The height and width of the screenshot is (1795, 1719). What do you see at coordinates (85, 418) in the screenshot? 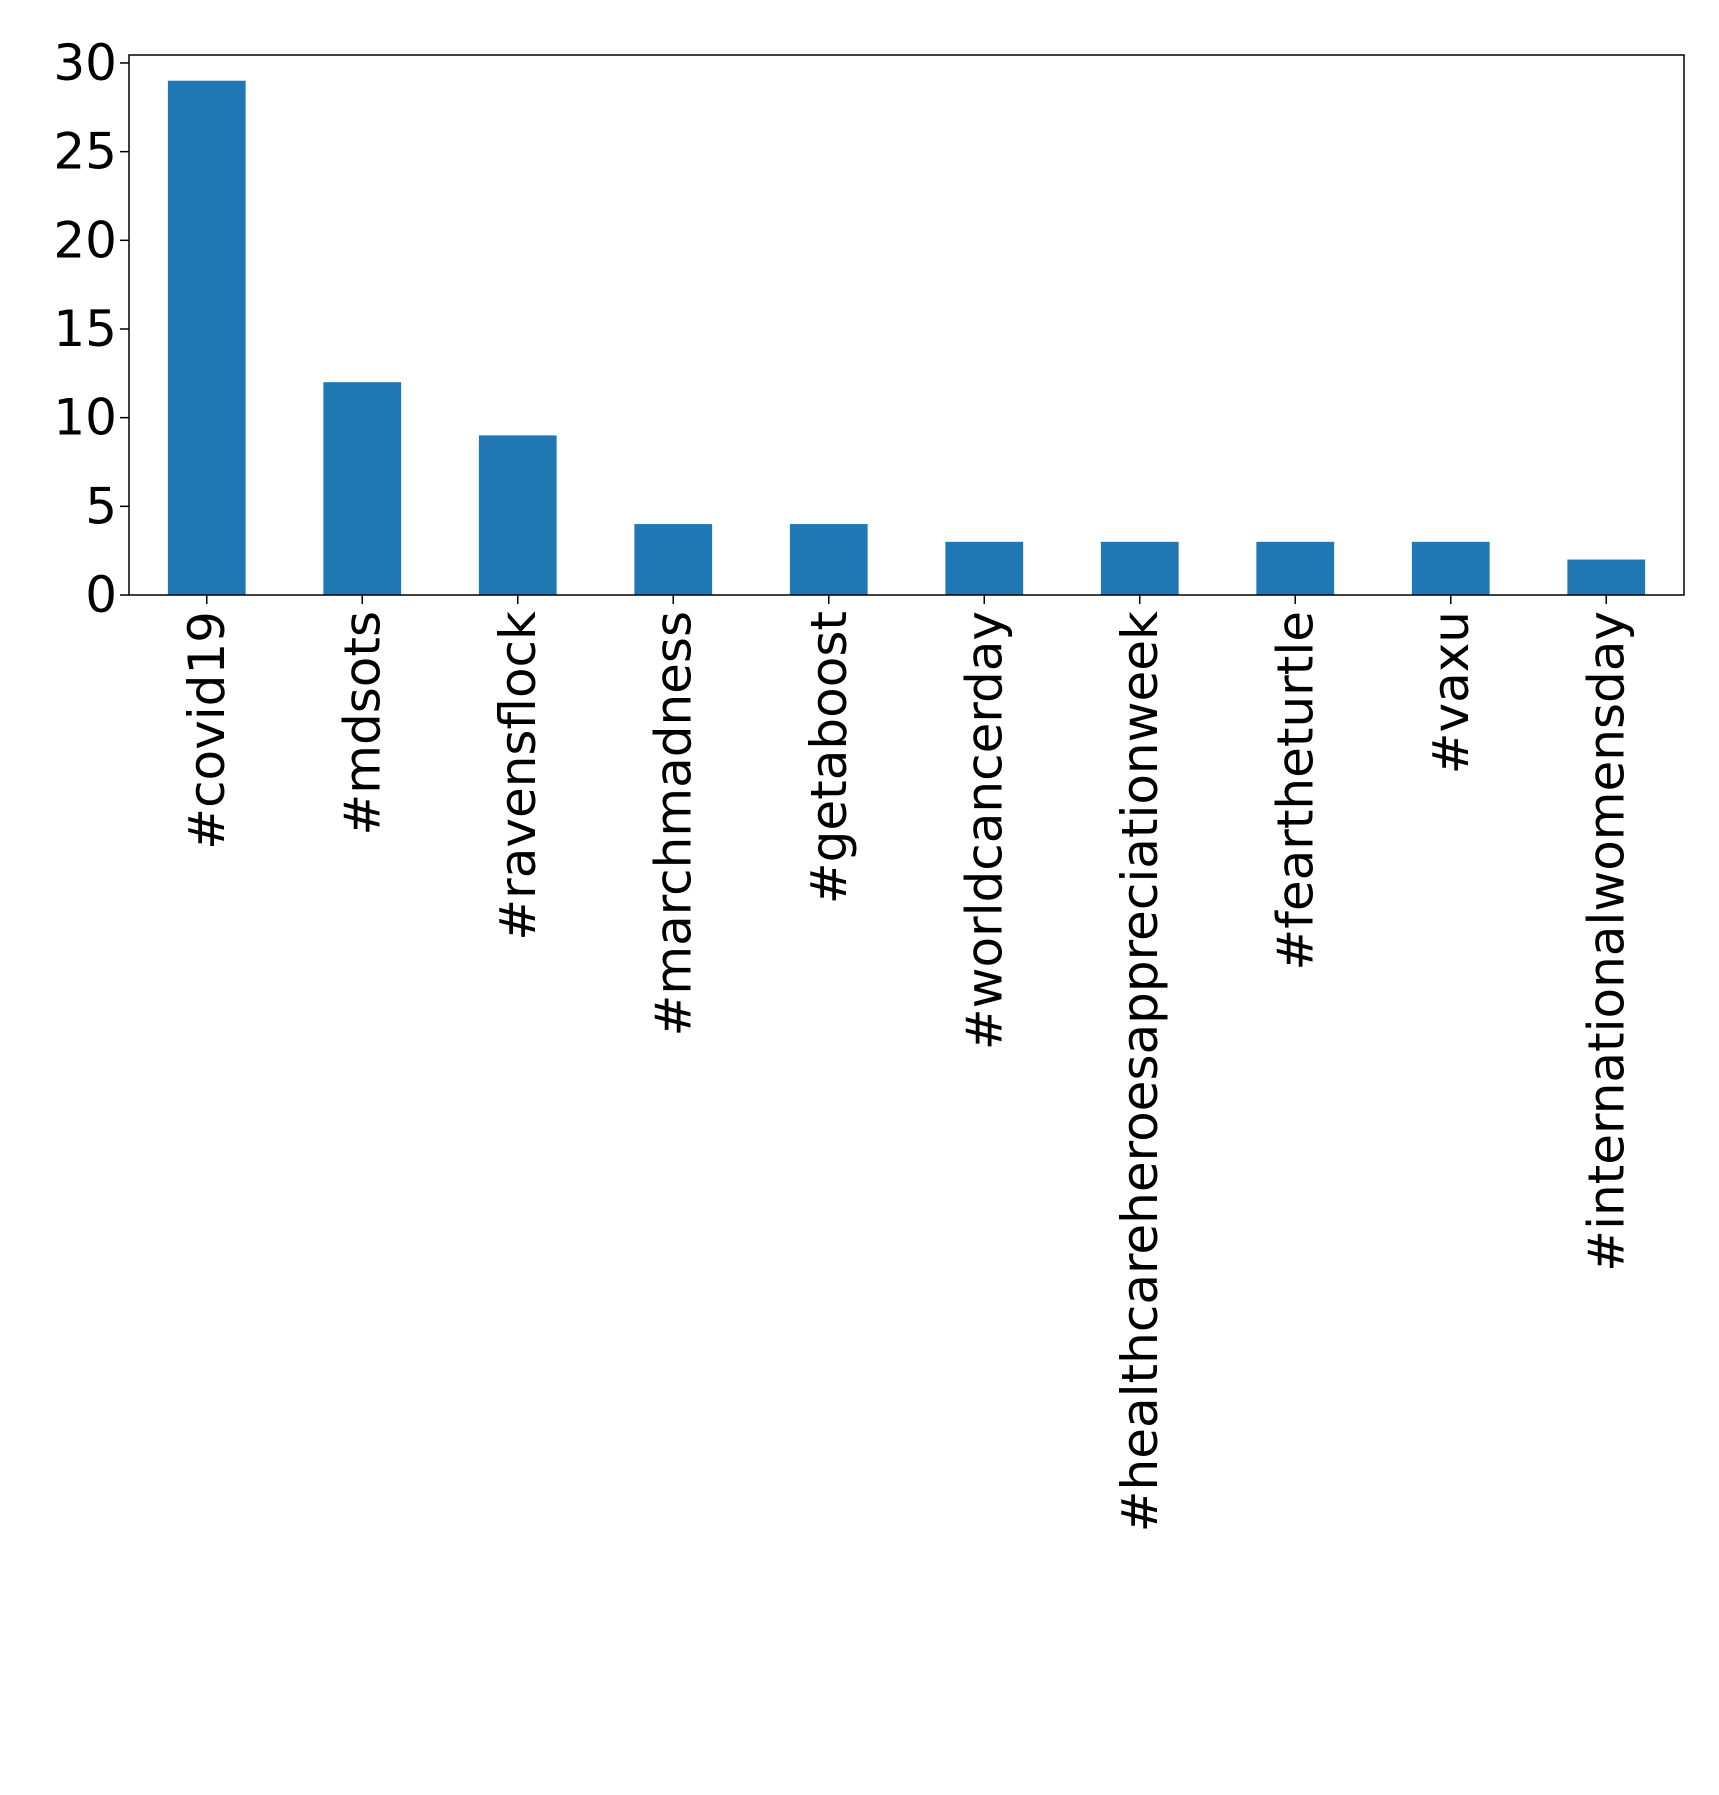
I see `y-tick-label: 10` at bounding box center [85, 418].